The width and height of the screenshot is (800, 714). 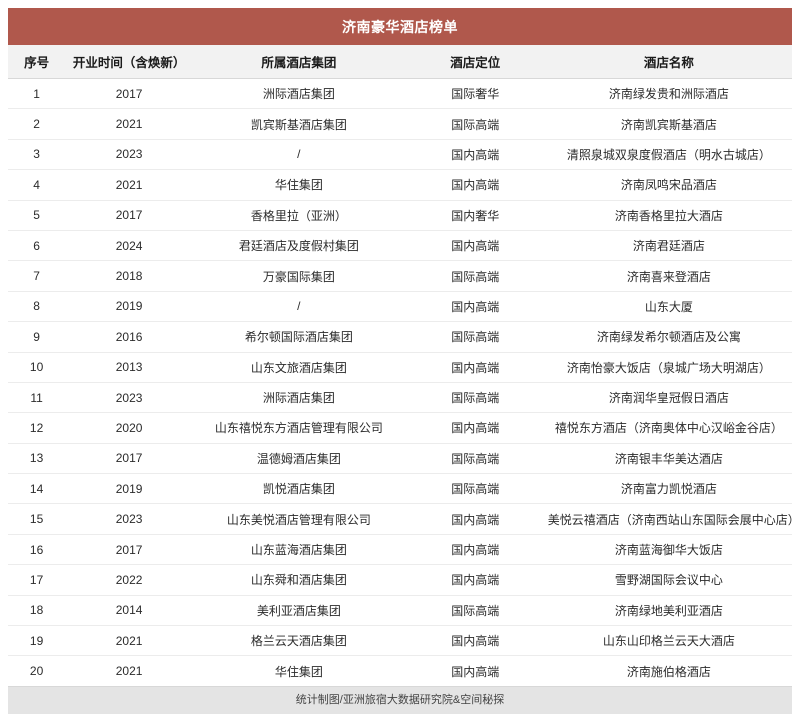 I want to click on cell-name: 雪野湖国际会议中心, so click(x=668, y=580).